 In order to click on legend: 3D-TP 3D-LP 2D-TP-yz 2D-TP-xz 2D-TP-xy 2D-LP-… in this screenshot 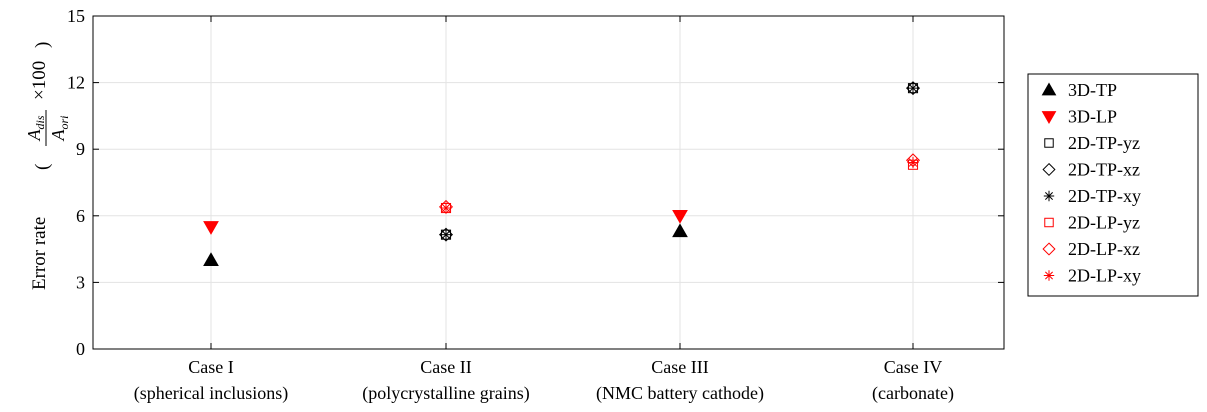, I will do `click(1113, 185)`.